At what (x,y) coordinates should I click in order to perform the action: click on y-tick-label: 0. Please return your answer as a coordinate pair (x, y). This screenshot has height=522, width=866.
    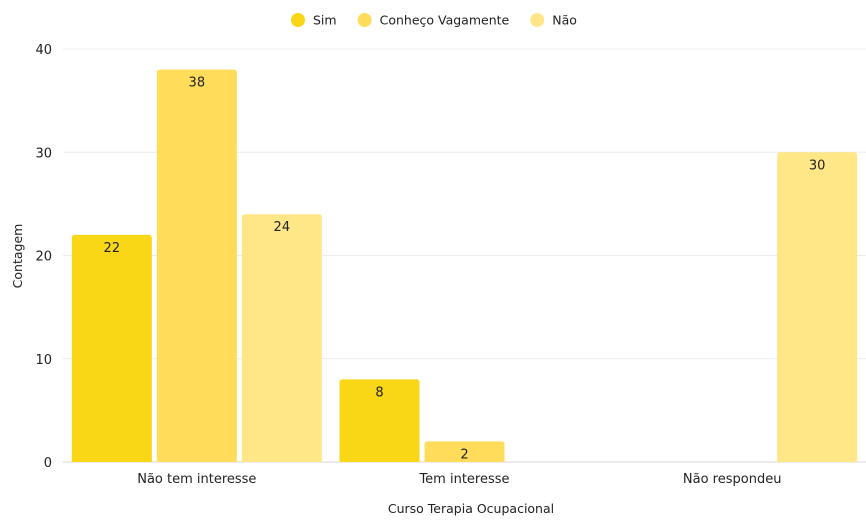
    Looking at the image, I should click on (48, 463).